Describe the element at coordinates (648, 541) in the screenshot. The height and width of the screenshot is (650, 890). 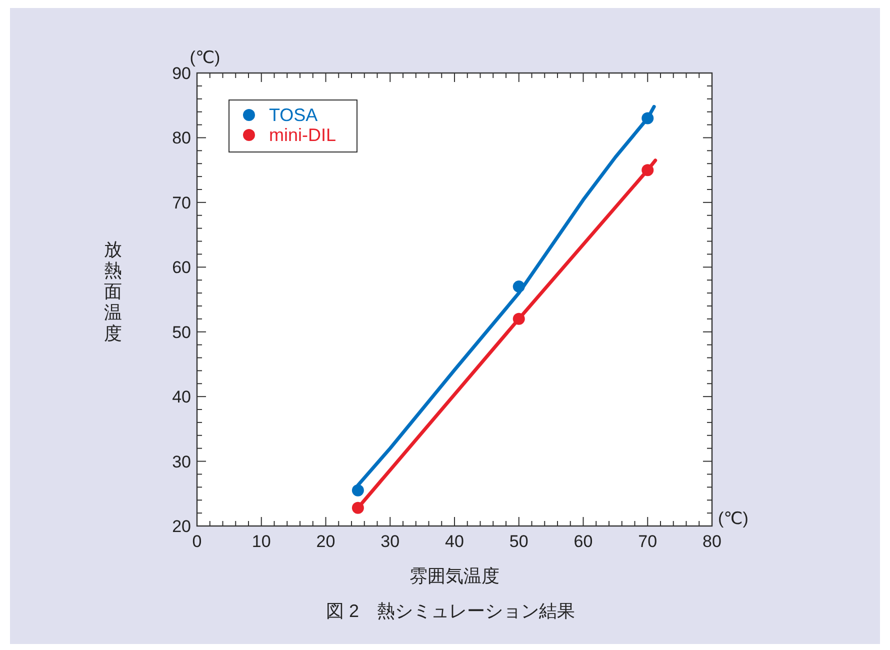
I see `x-tick-label: 70` at that location.